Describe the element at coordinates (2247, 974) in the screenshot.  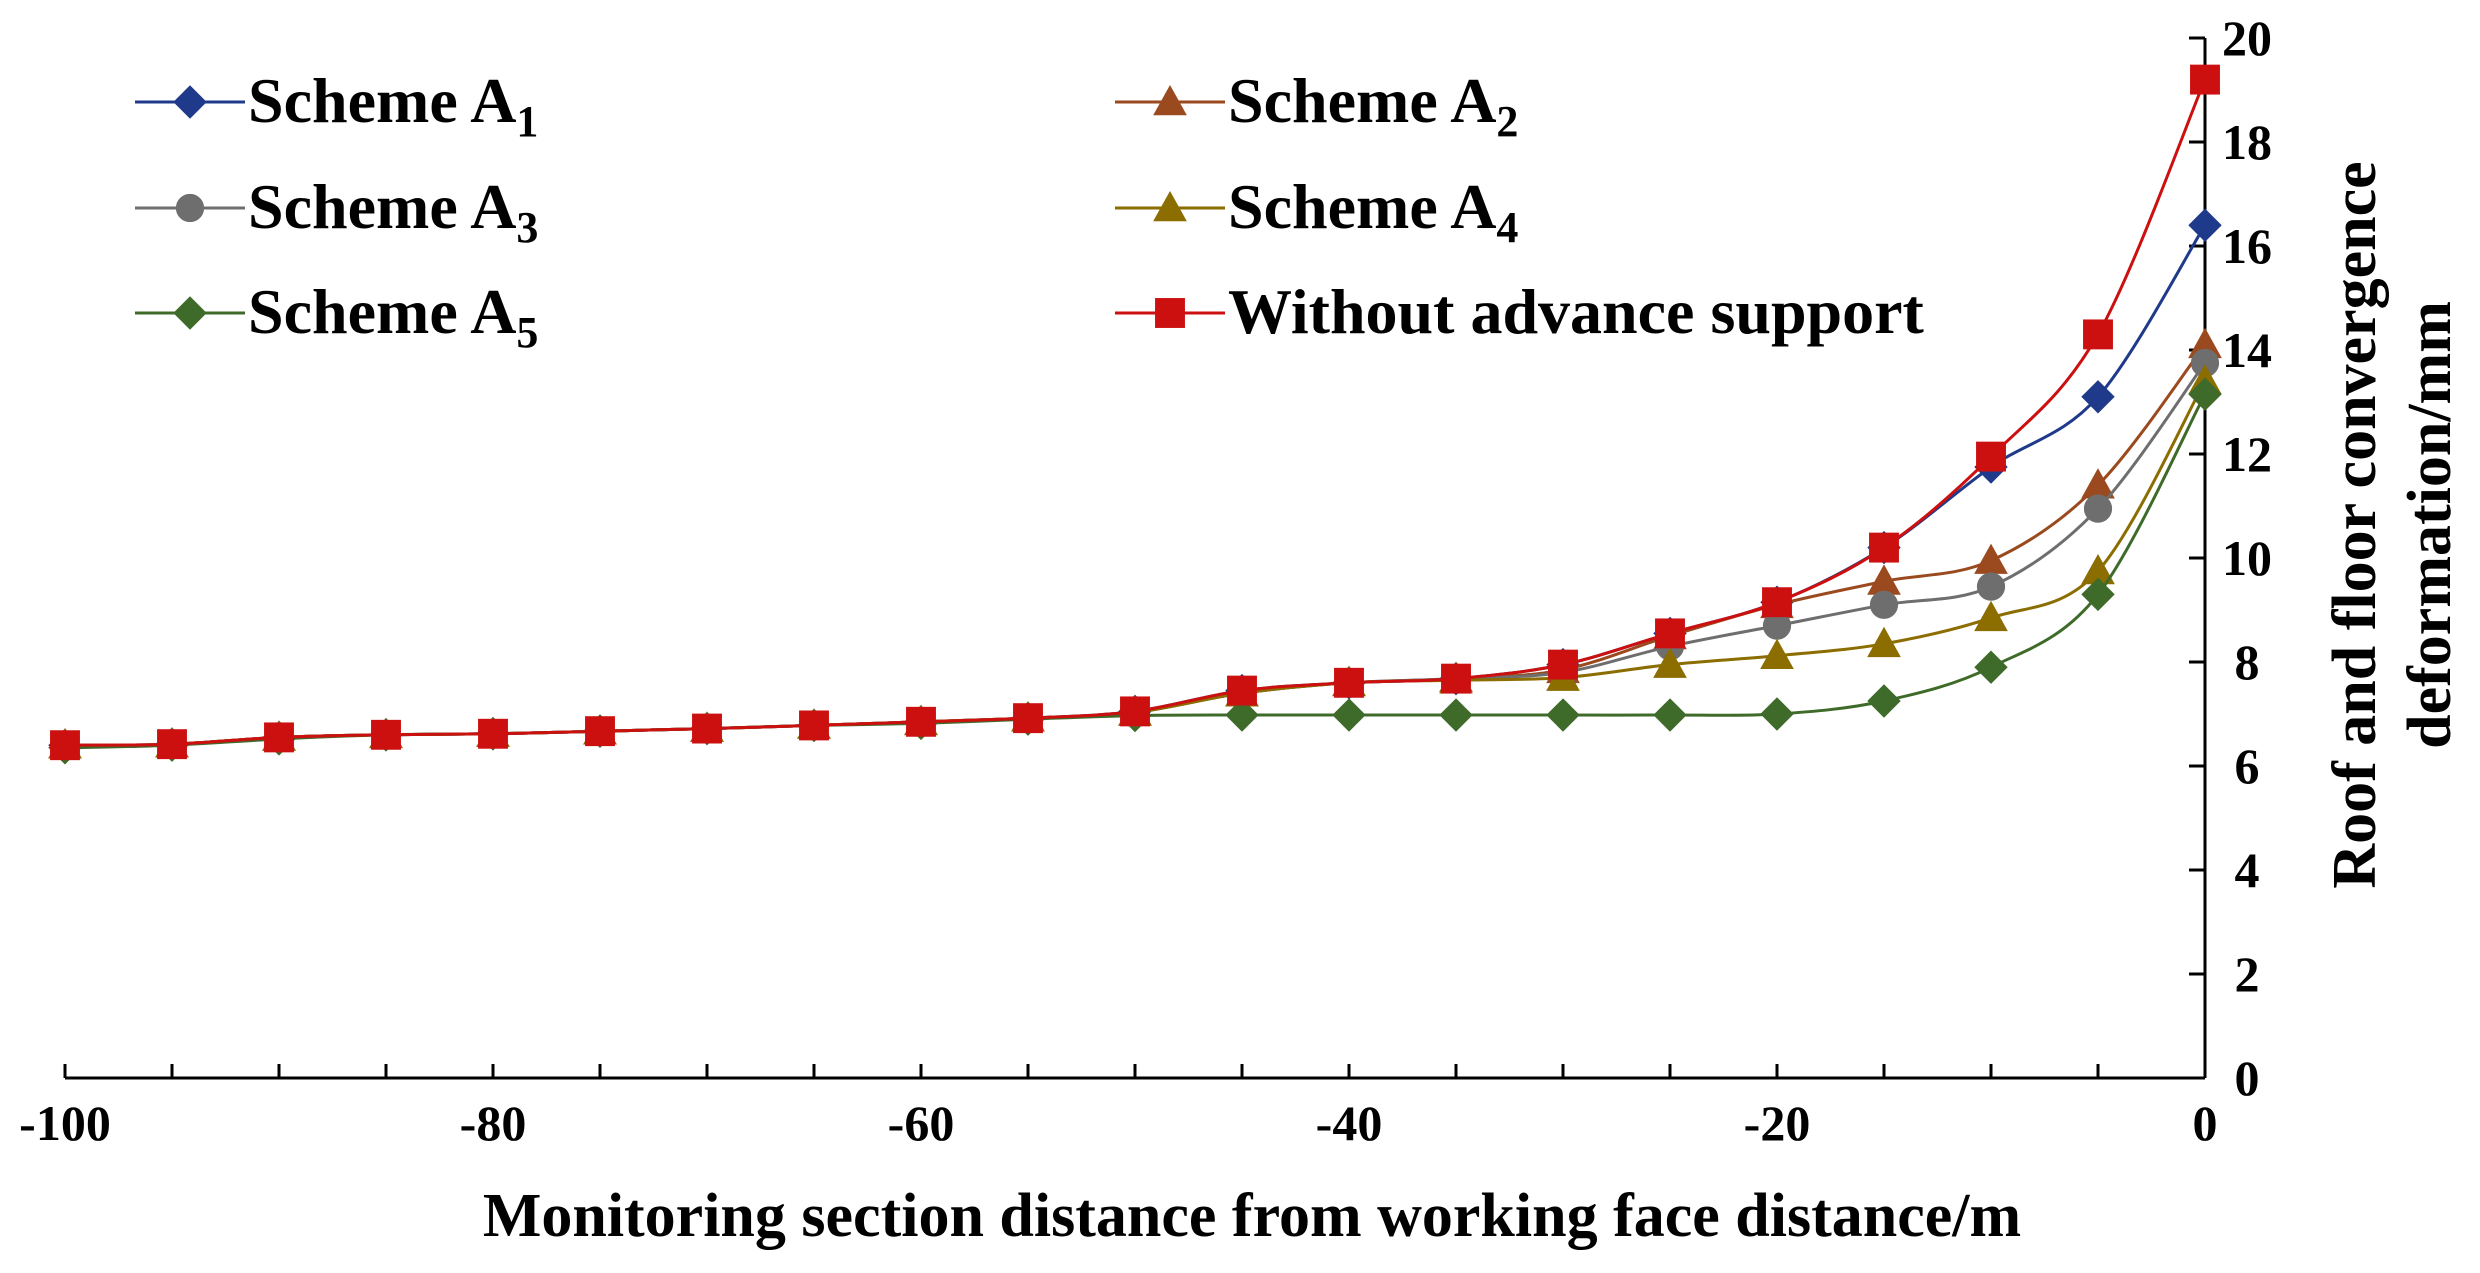
I see `y-tick-label: 2` at that location.